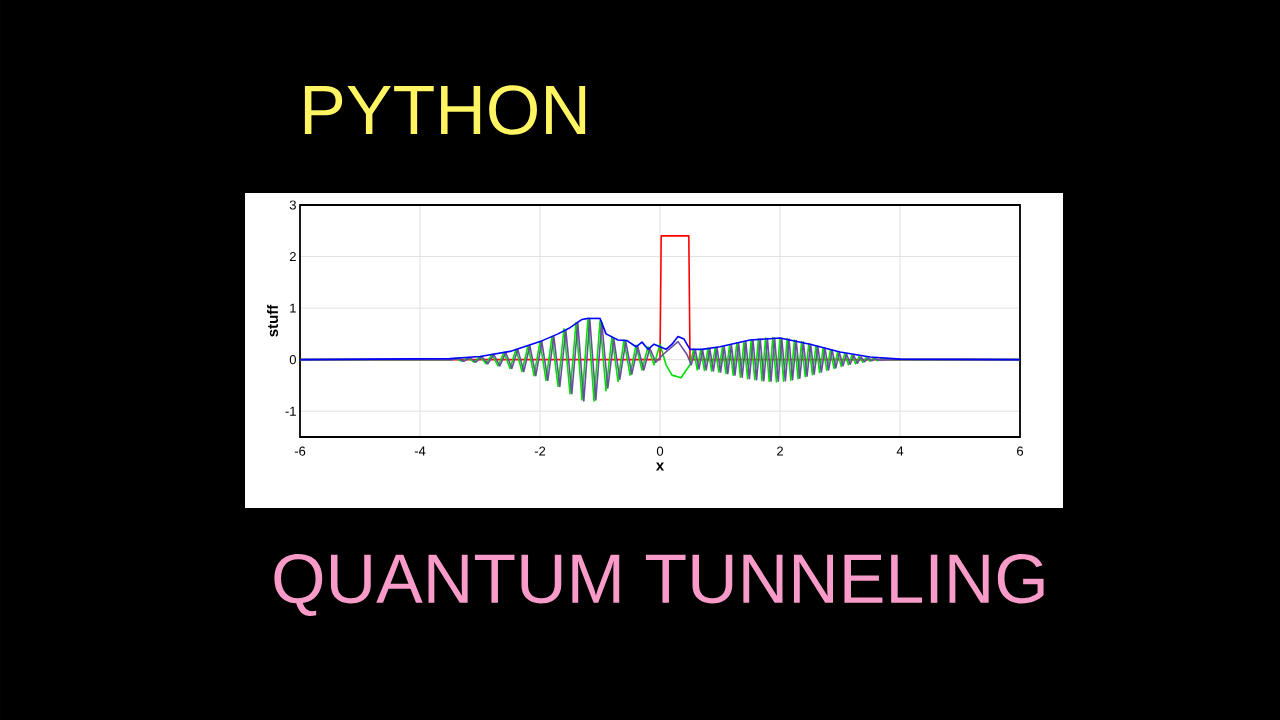 The image size is (1280, 720). I want to click on text: QUANTUM TUNNELING, so click(659, 585).